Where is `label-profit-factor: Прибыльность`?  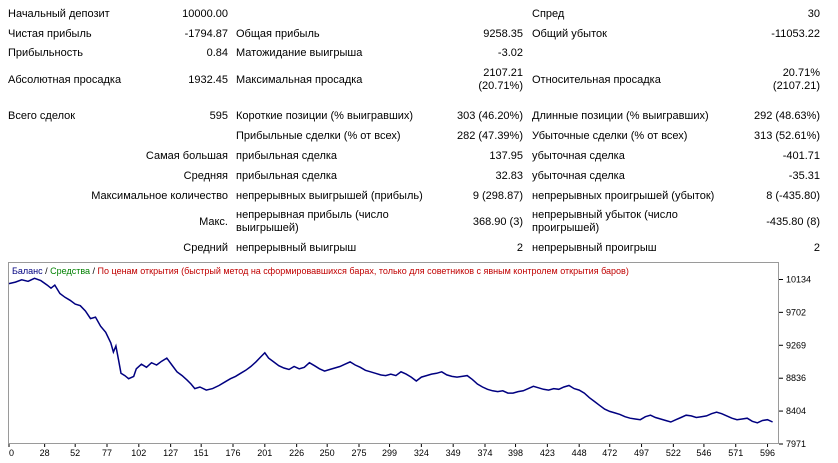
label-profit-factor: Прибыльность is located at coordinates (45, 53).